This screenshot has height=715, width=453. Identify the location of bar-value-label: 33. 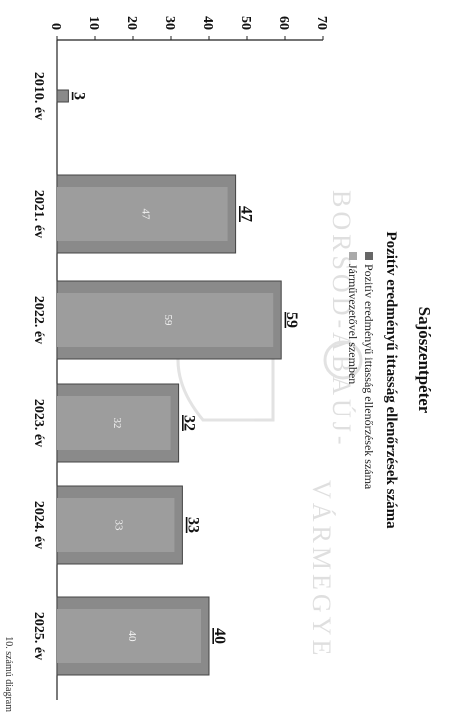
(192, 525).